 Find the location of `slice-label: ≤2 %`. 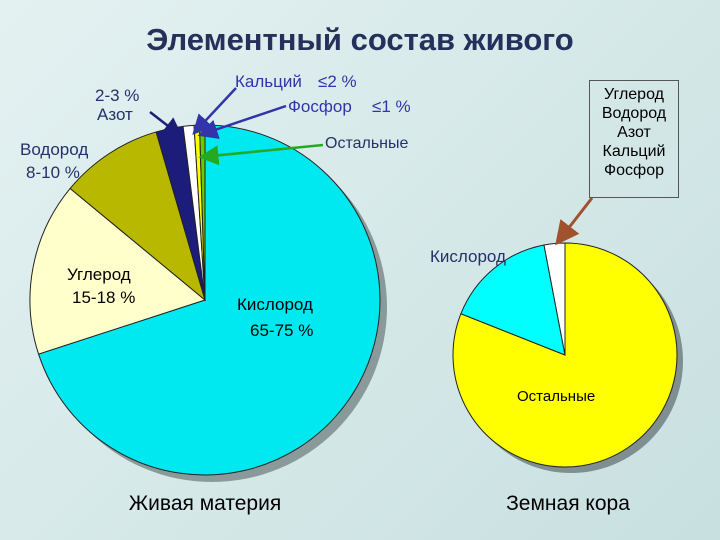

slice-label: ≤2 % is located at coordinates (337, 81).